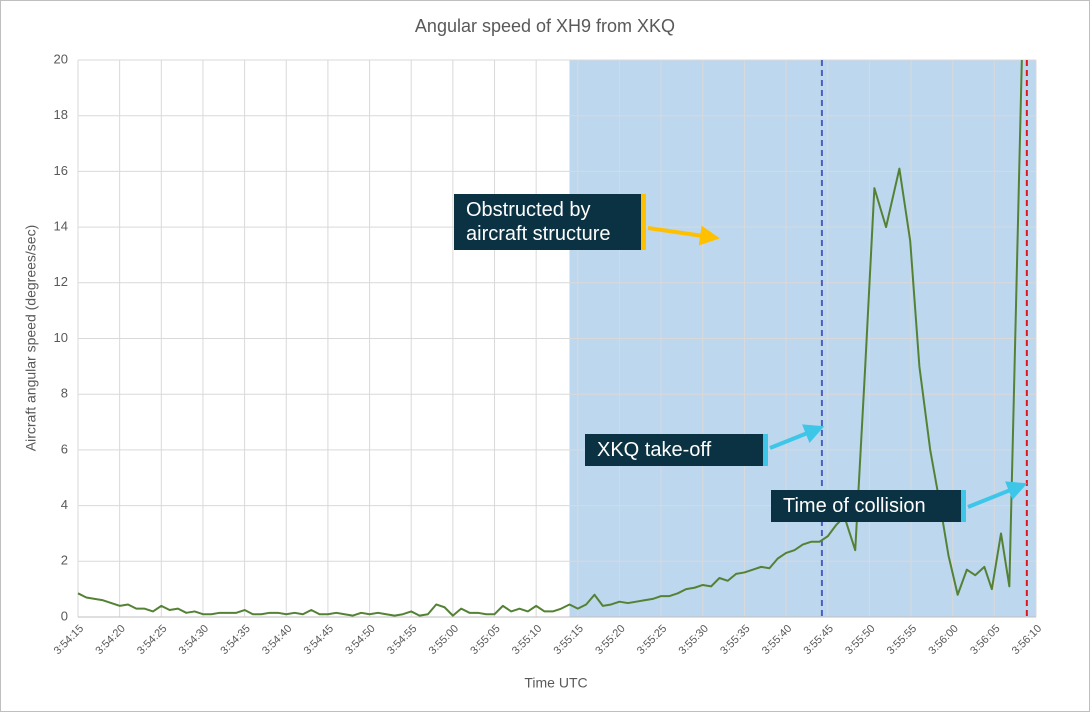  I want to click on annotation: Obstructed by aircraft structure, so click(550, 222).